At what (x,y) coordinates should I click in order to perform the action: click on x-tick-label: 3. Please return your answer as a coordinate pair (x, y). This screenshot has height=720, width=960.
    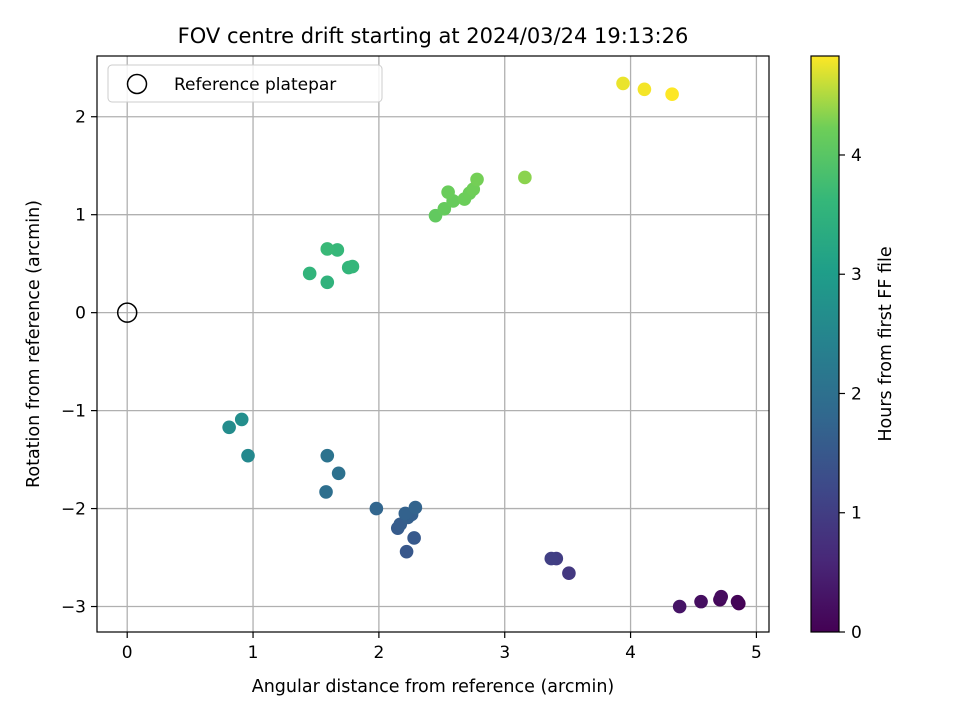
    Looking at the image, I should click on (504, 653).